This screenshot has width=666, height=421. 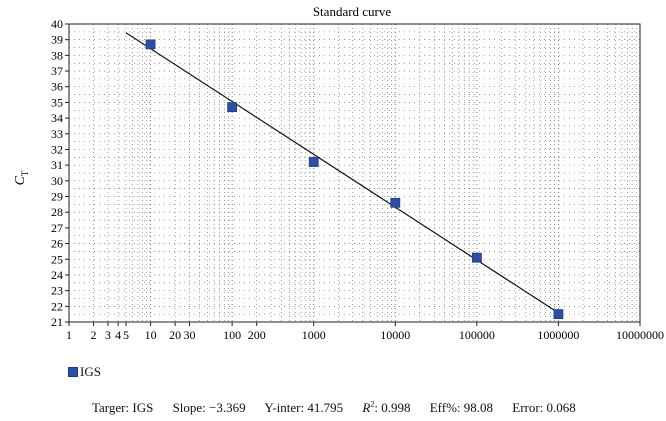 I want to click on x-tick-label: 2, so click(x=94, y=335).